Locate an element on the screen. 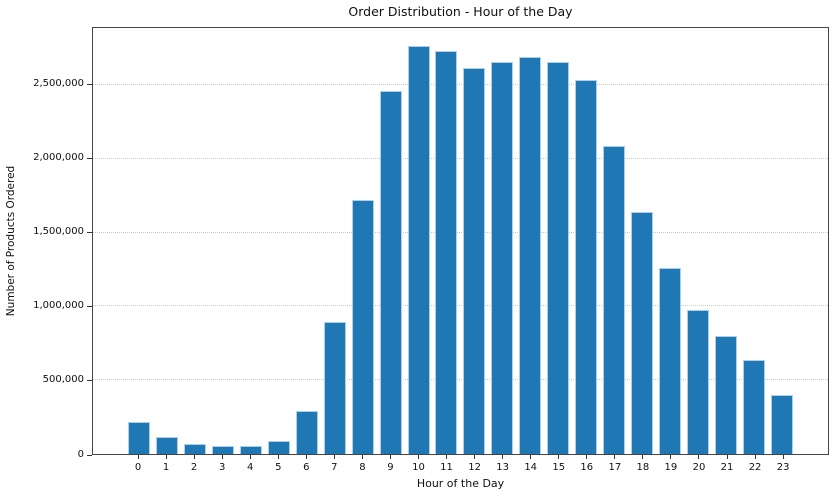  x-tick-label: 16 is located at coordinates (587, 467).